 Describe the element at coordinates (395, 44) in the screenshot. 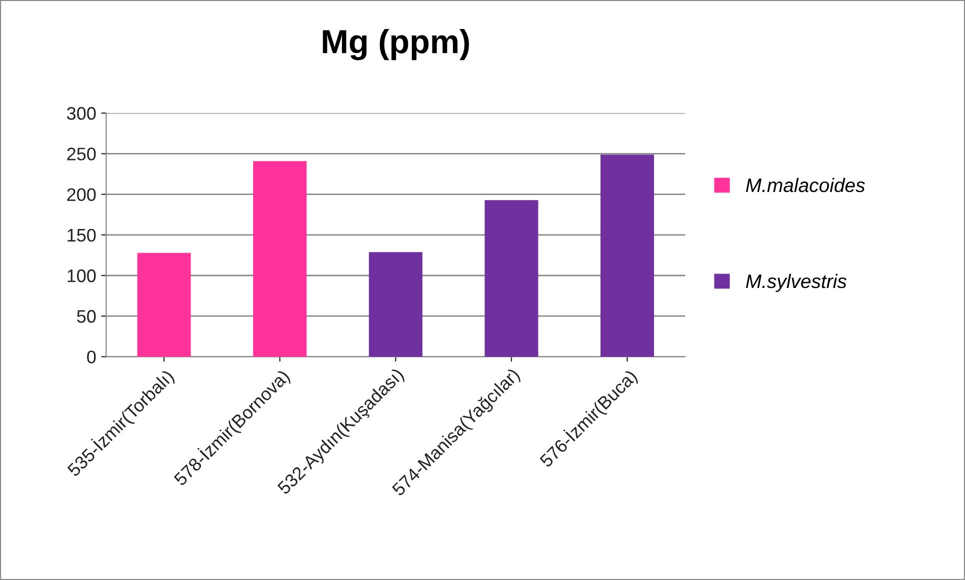

I see `chart-title: Mg (ppm)` at that location.